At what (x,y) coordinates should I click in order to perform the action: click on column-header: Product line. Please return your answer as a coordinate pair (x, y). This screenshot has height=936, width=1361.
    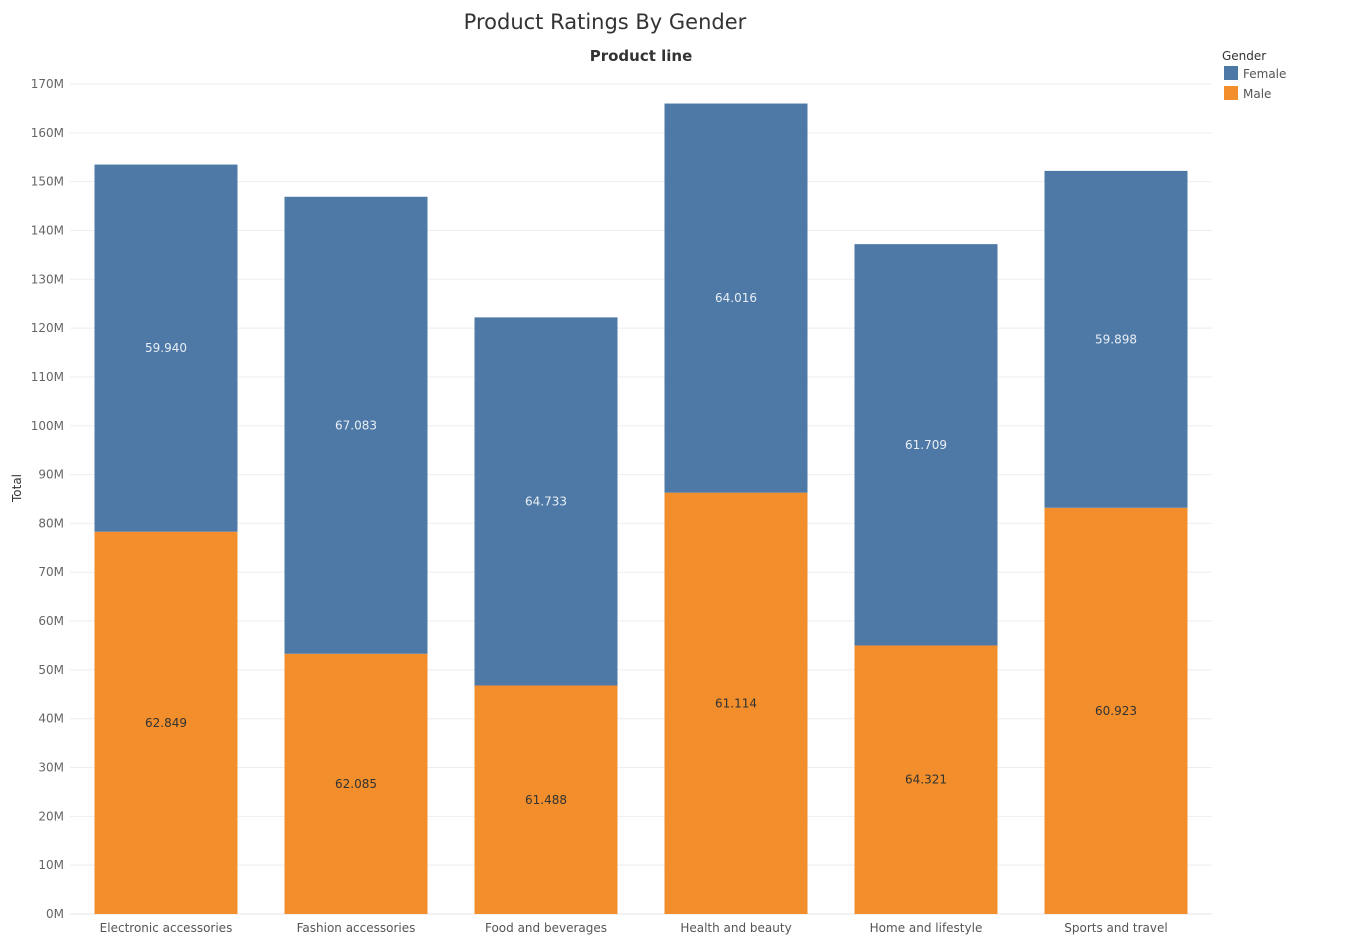
    Looking at the image, I should click on (641, 56).